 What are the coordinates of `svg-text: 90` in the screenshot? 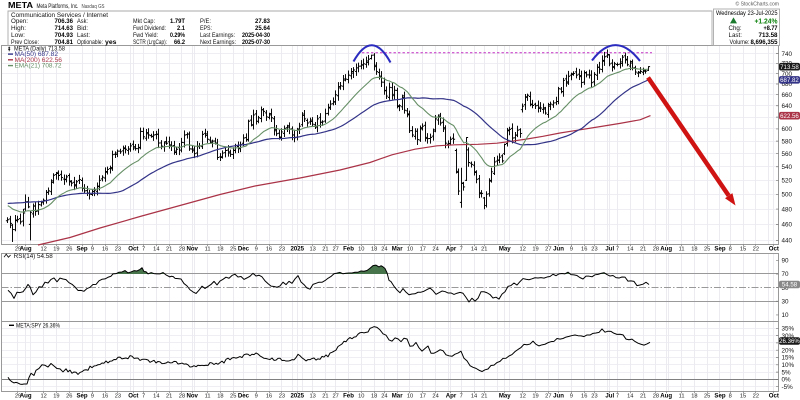 It's located at (786, 261).